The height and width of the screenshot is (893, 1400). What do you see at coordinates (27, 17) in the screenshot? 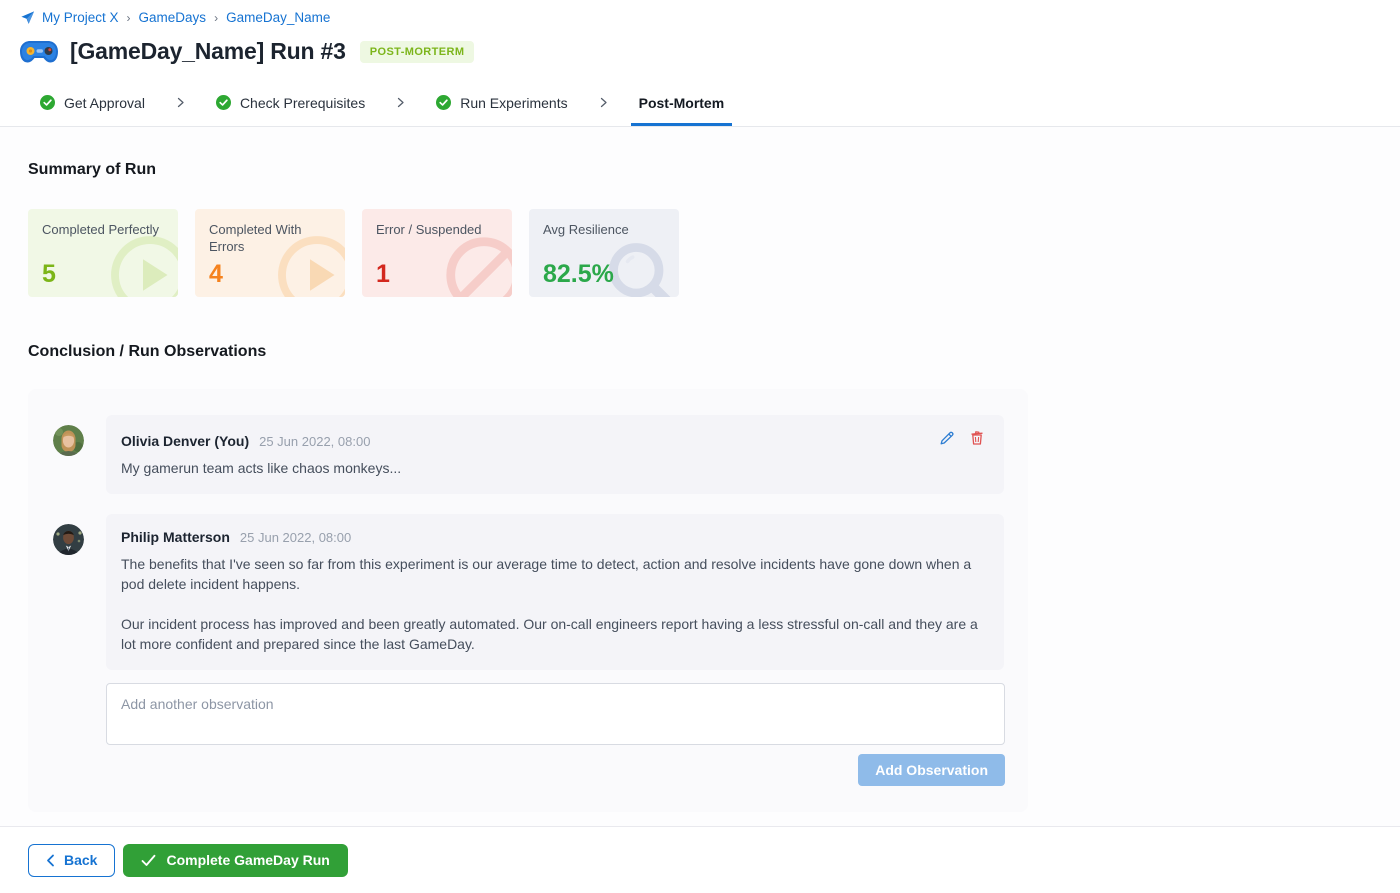
I see `project-logo-icon` at bounding box center [27, 17].